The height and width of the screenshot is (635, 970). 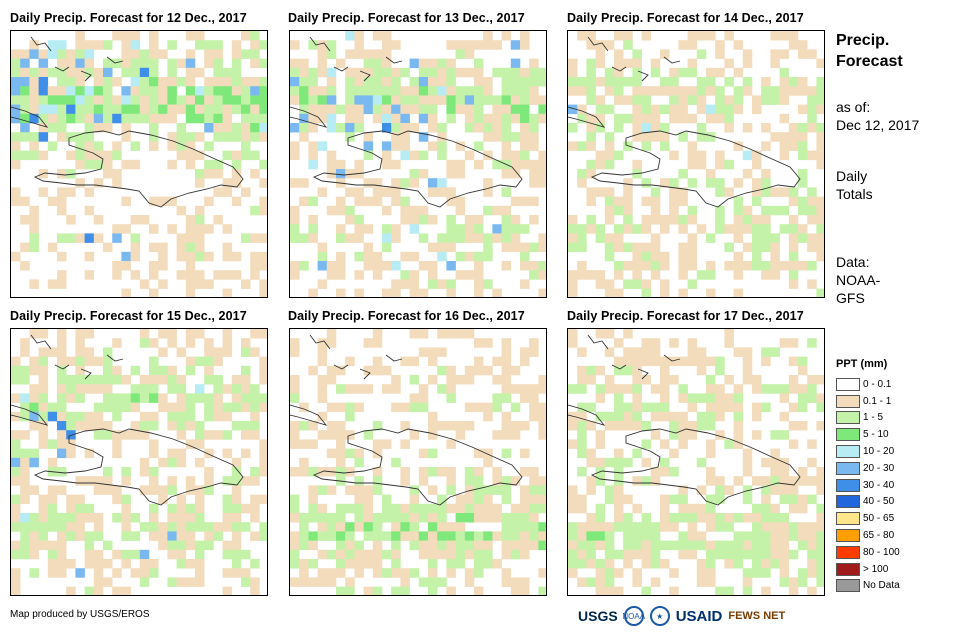 I want to click on coastline-hispaniola, so click(x=138, y=169).